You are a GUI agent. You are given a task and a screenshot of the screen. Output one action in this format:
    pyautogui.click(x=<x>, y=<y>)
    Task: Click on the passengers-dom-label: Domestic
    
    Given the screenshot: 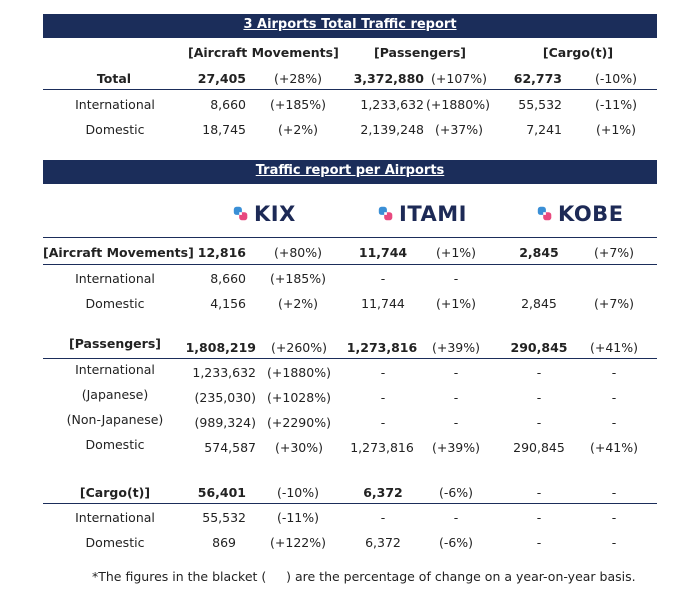 What is the action you would take?
    pyautogui.click(x=115, y=444)
    